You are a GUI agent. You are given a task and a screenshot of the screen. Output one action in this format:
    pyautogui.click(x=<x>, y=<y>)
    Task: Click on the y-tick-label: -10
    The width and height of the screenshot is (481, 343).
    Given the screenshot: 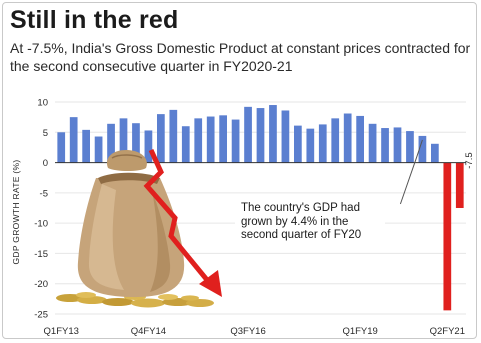 What is the action you would take?
    pyautogui.click(x=41, y=224)
    